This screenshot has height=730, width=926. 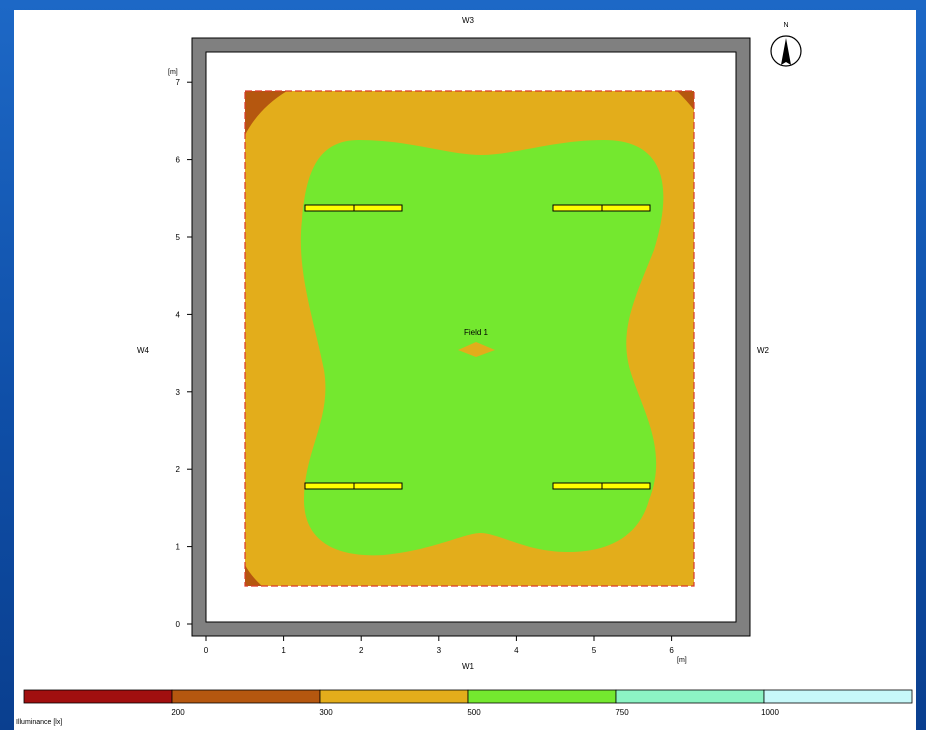 I want to click on legend-title: Illuminance [lx], so click(x=39, y=722).